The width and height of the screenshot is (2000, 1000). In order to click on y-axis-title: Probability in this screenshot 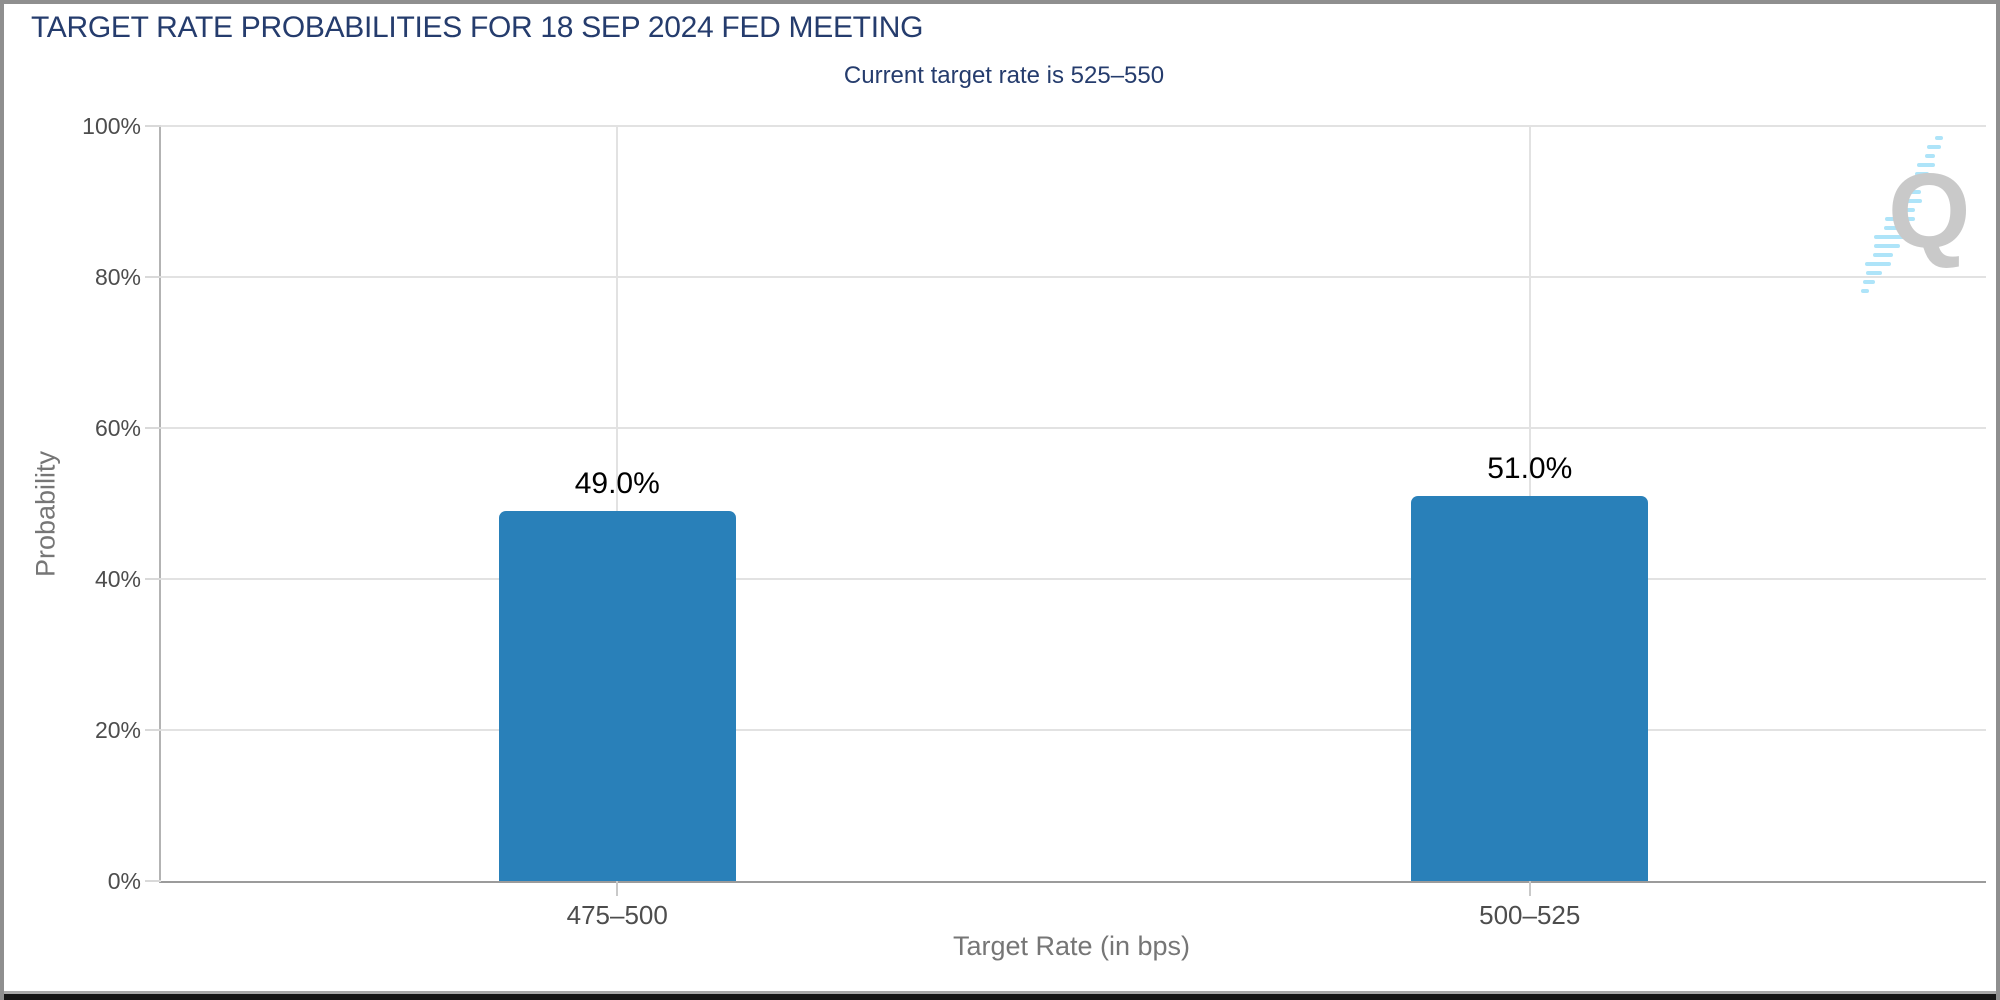, I will do `click(45, 514)`.